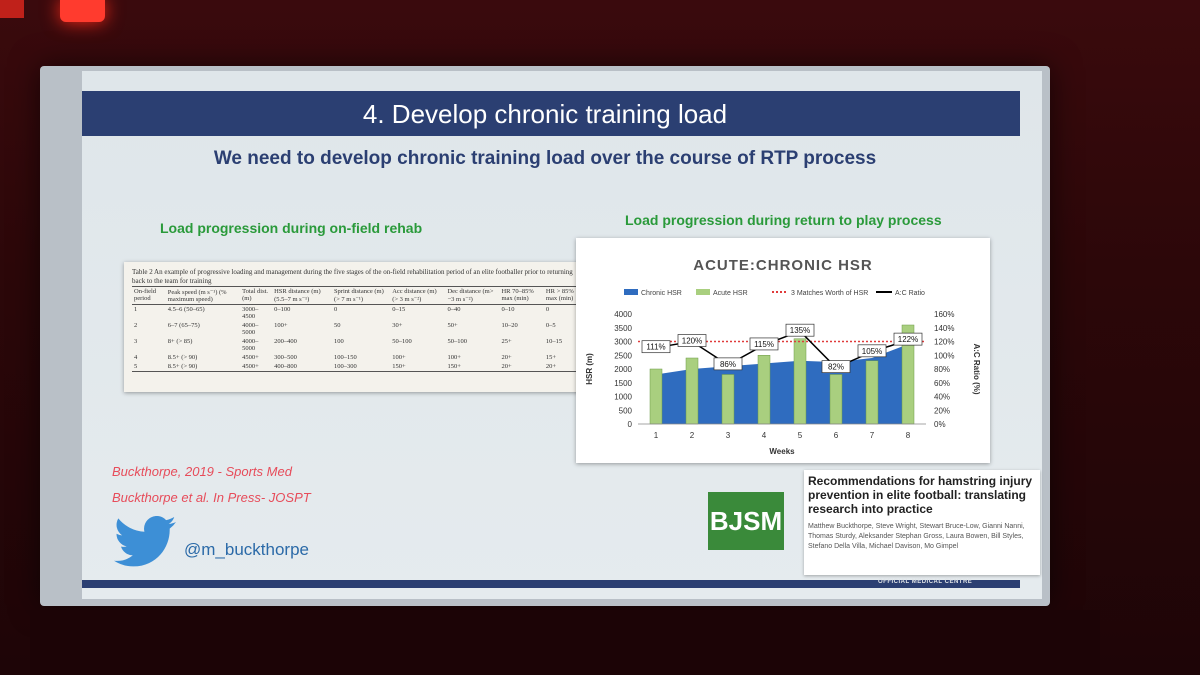  What do you see at coordinates (250, 345) in the screenshot?
I see `table-cell: 4000–5000` at bounding box center [250, 345].